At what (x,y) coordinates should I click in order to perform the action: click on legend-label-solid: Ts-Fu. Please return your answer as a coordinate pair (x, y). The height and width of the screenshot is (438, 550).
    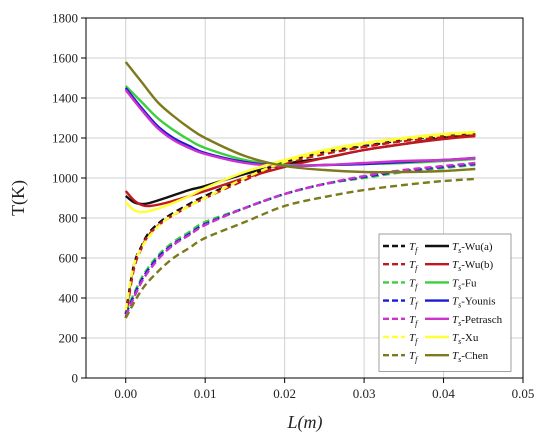
    Looking at the image, I should click on (464, 284).